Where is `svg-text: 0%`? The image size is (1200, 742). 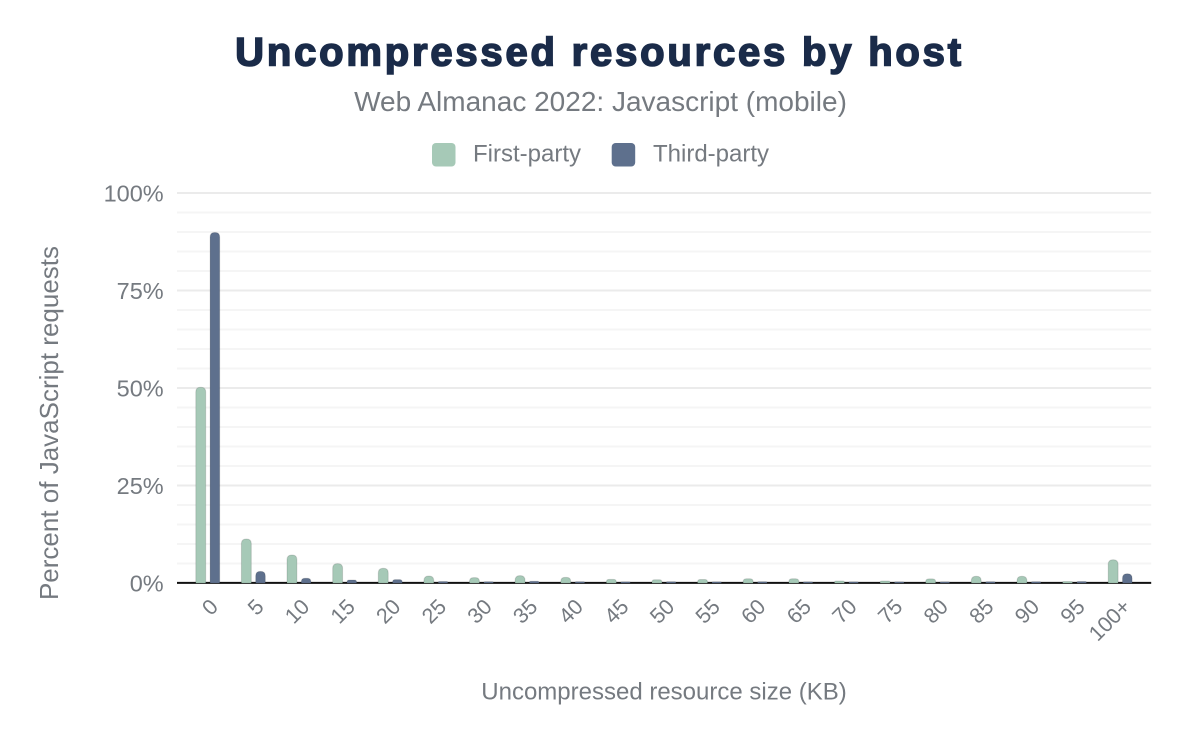 svg-text: 0% is located at coordinates (147, 584).